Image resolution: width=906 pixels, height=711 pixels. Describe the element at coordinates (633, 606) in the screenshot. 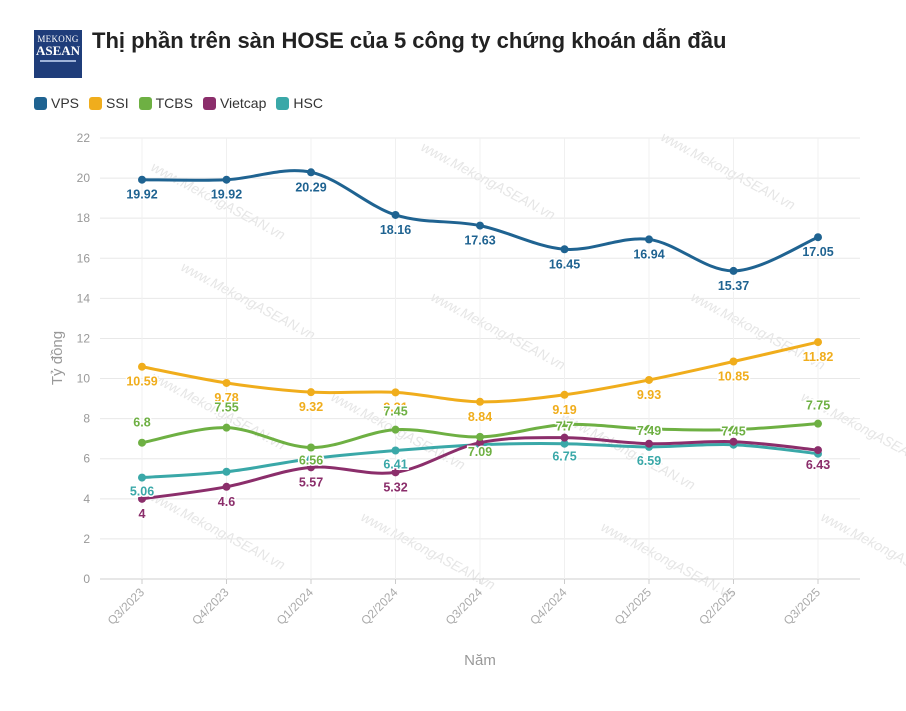

I see `x-tick-label: Q1/2025` at that location.